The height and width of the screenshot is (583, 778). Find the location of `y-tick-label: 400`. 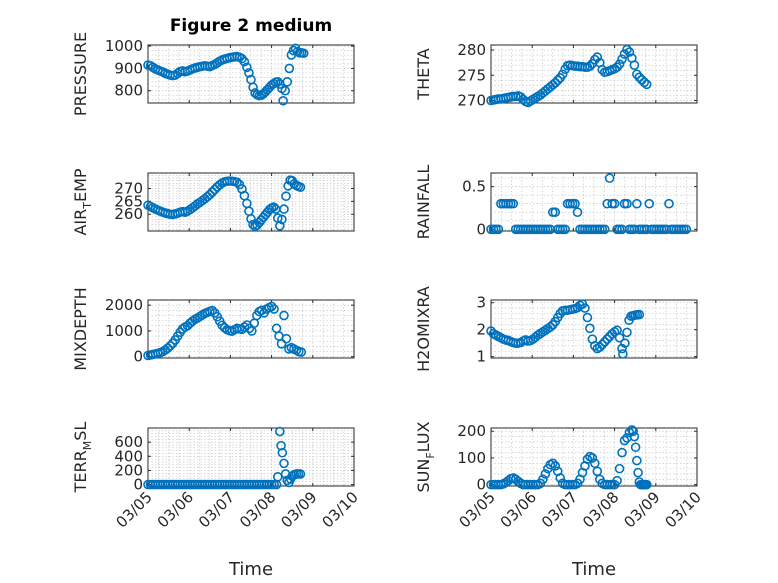

y-tick-label: 400 is located at coordinates (128, 456).